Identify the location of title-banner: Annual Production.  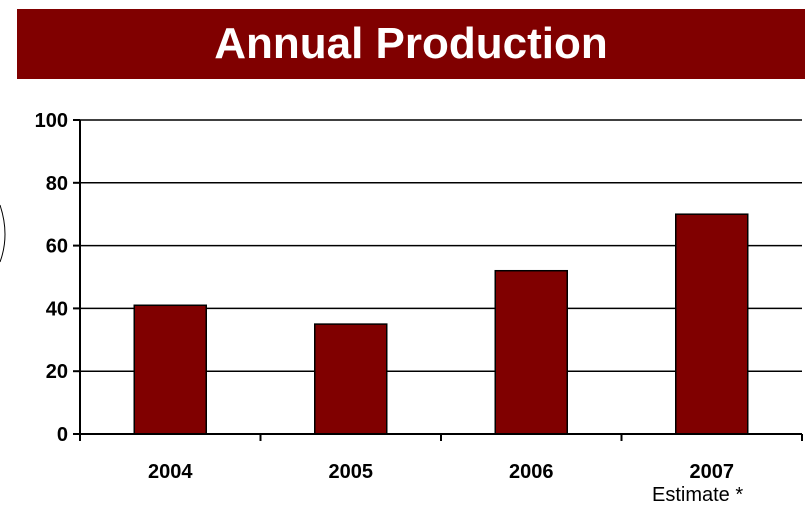
(411, 44).